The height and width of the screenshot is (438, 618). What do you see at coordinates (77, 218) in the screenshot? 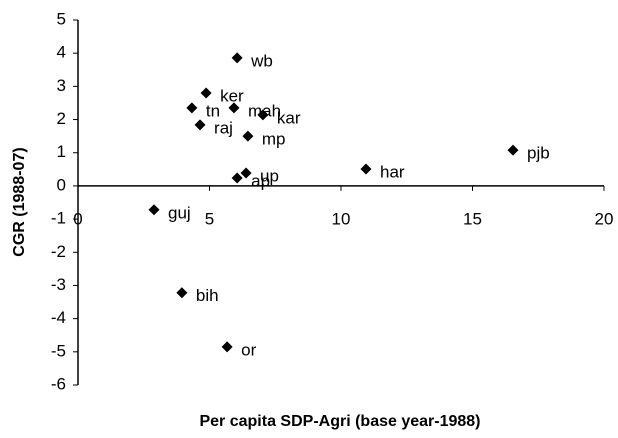
I see `x-tick-label: 0` at bounding box center [77, 218].